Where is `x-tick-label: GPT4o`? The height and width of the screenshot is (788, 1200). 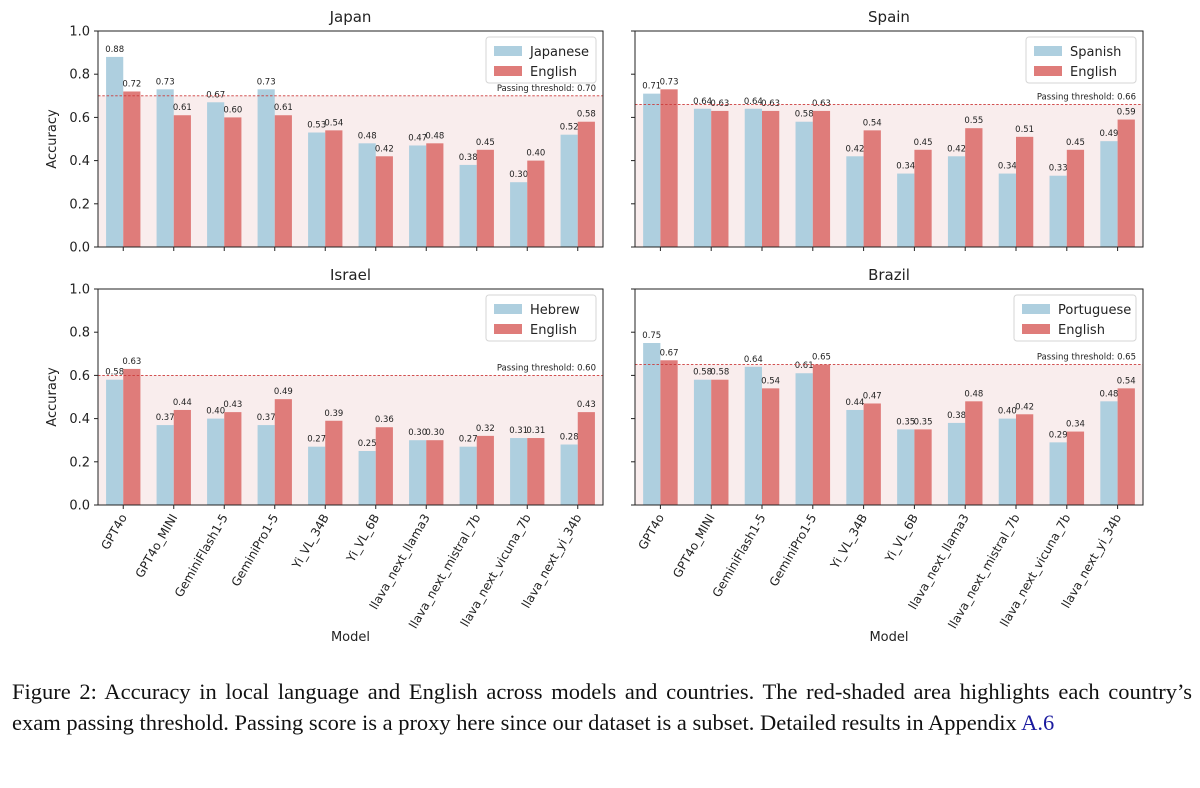 x-tick-label: GPT4o is located at coordinates (114, 532).